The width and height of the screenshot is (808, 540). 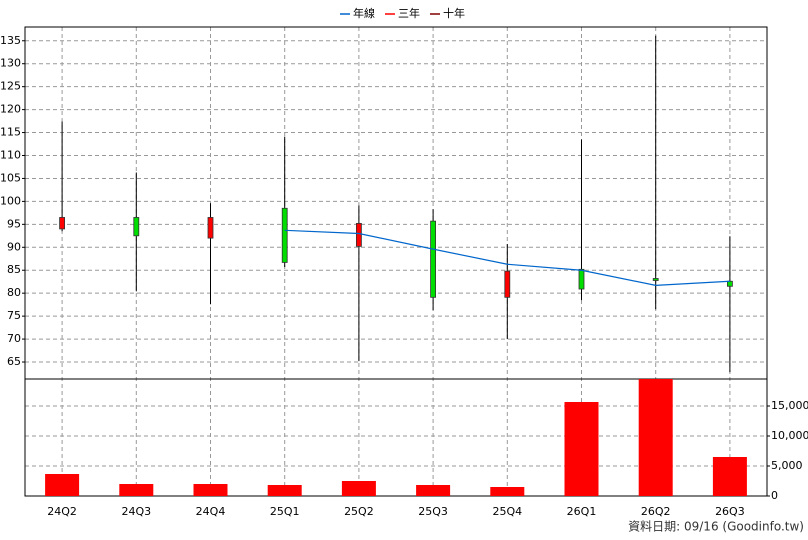 What do you see at coordinates (10, 177) in the screenshot?
I see `y-tick-label: 105` at bounding box center [10, 177].